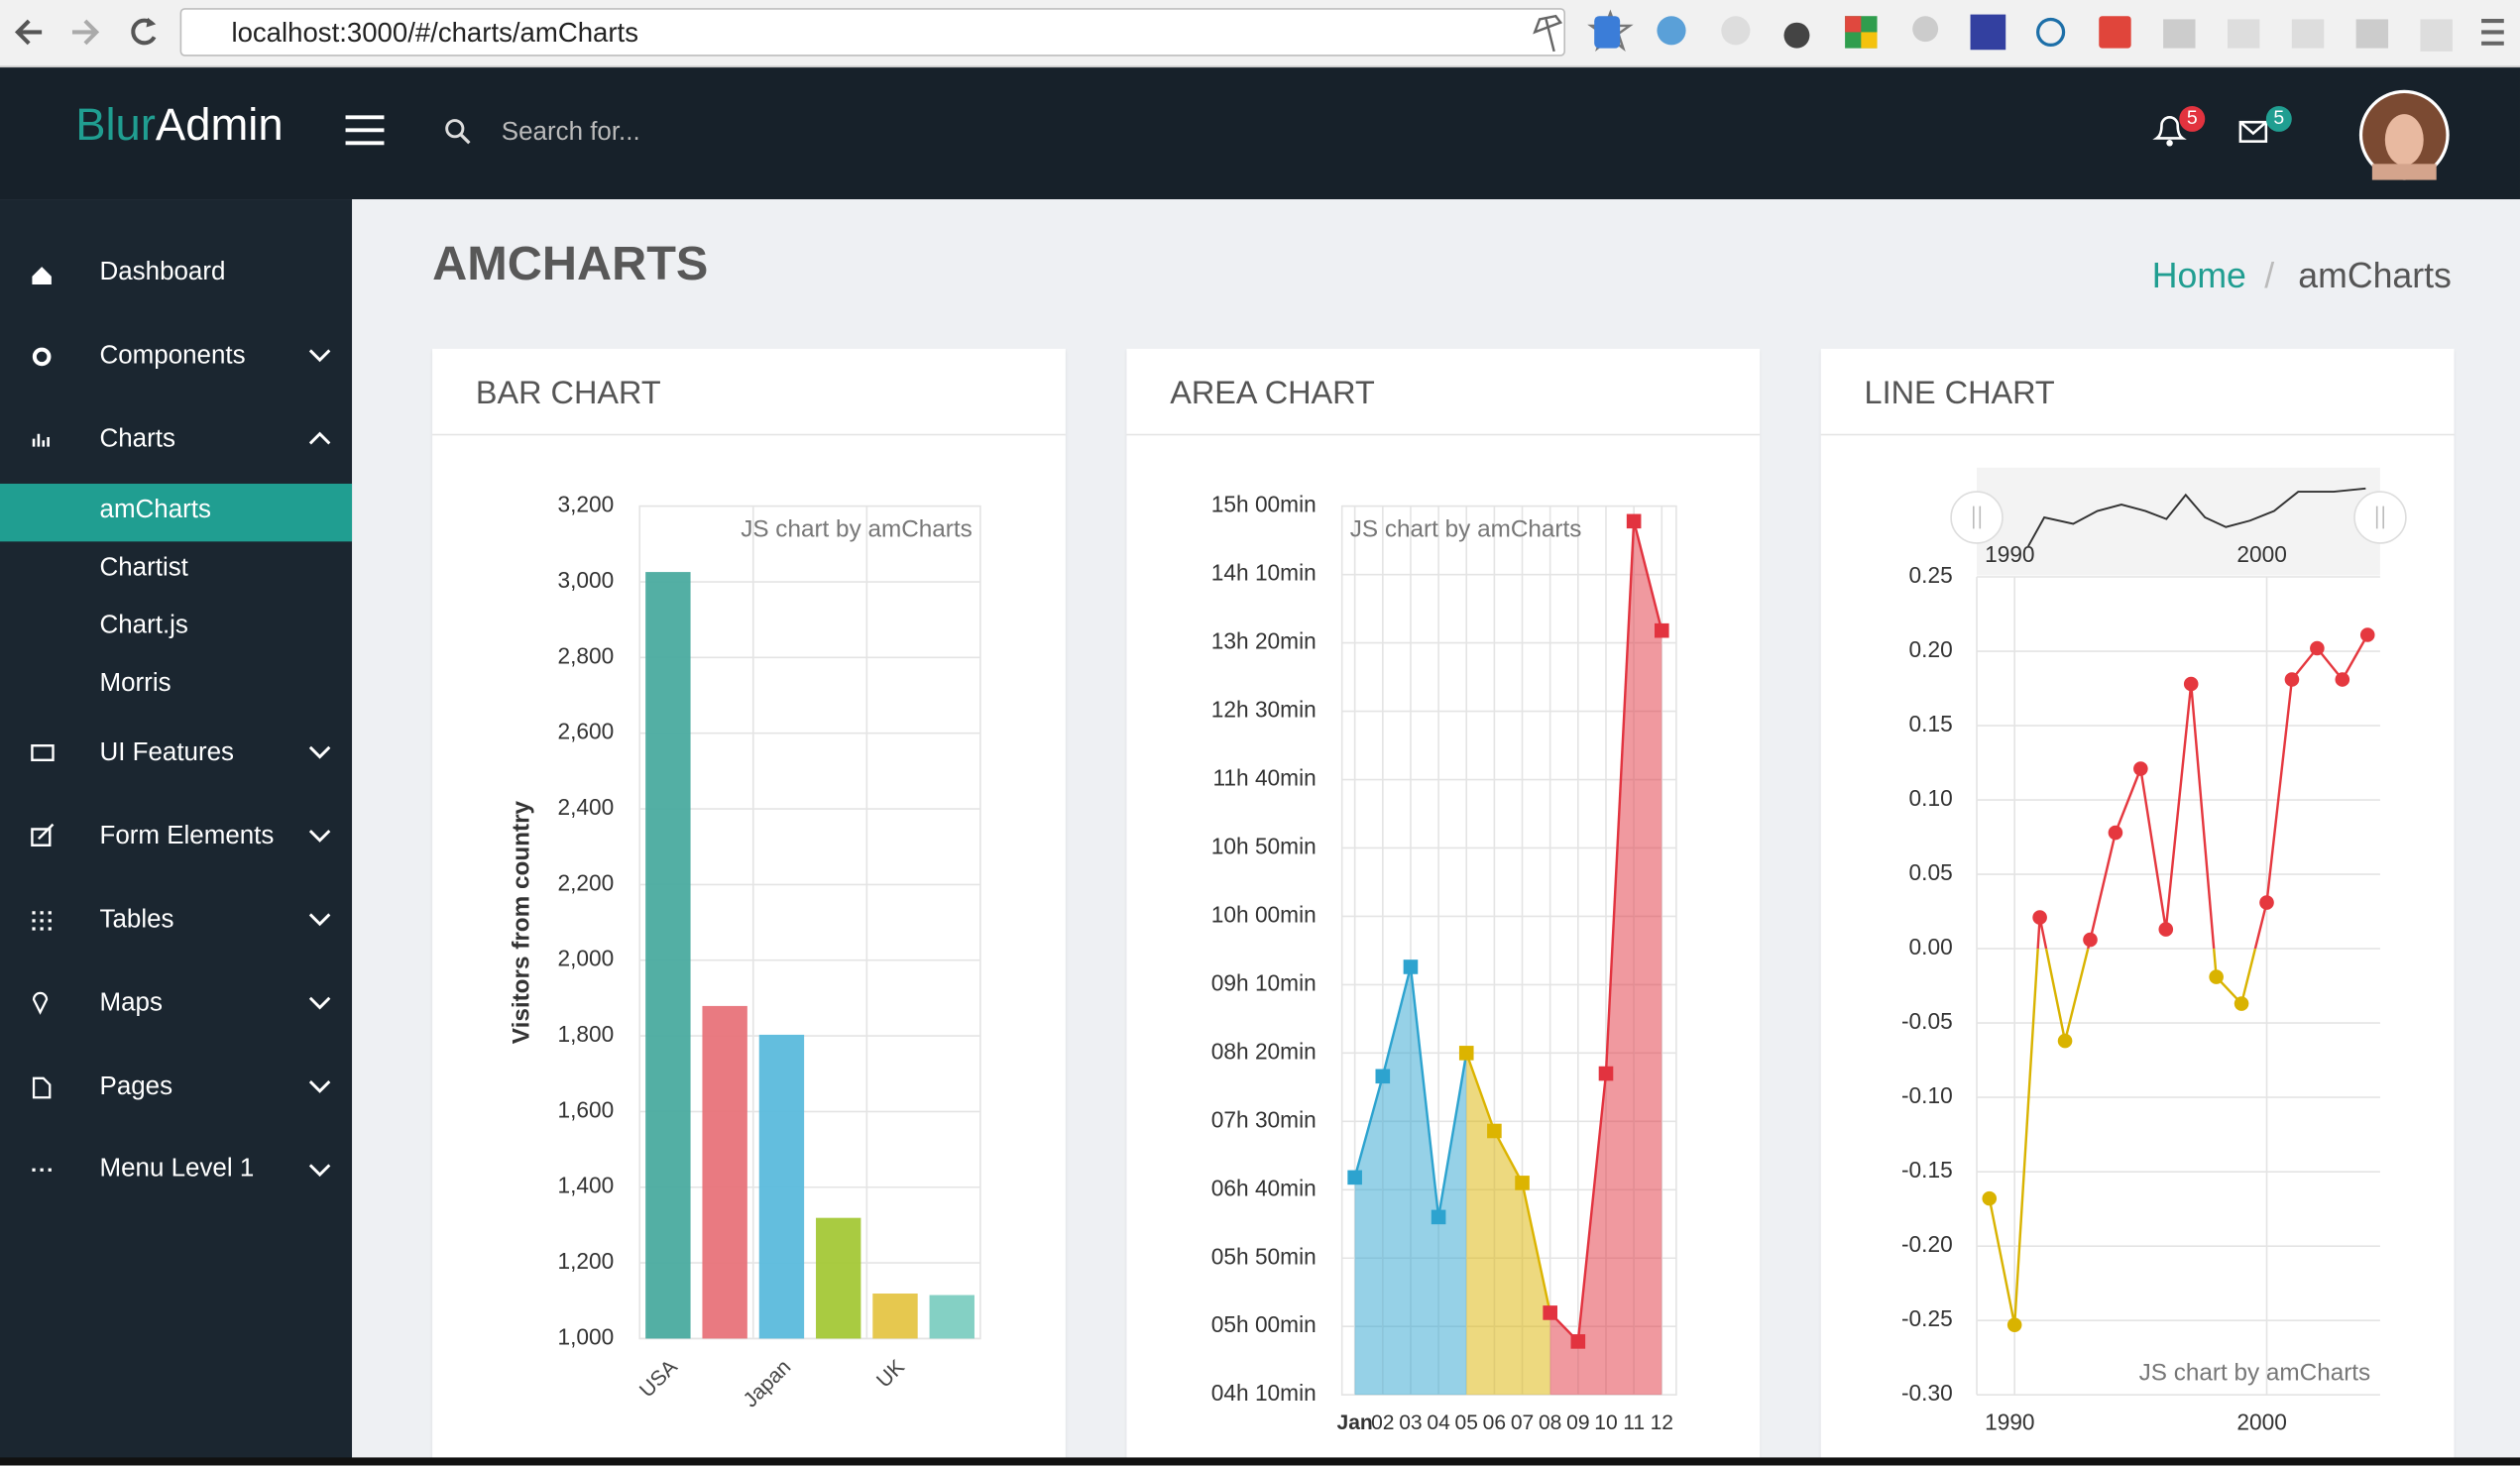  I want to click on menu-item: Dashboard, so click(162, 272).